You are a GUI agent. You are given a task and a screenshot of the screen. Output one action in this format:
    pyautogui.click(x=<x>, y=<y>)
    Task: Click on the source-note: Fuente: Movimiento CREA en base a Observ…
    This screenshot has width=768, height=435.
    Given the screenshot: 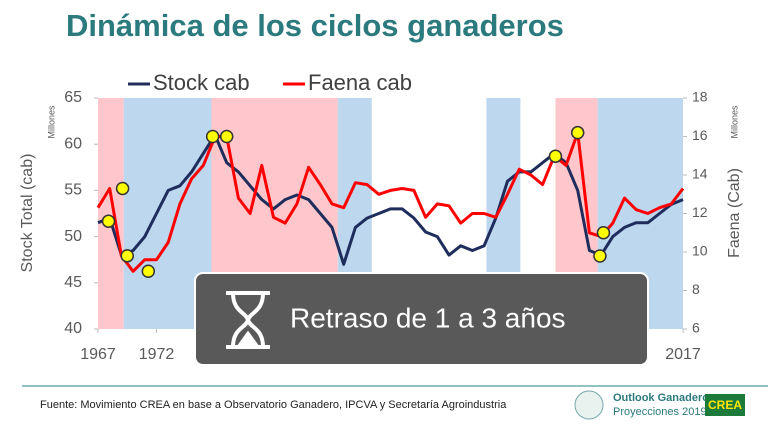 What is the action you would take?
    pyautogui.click(x=273, y=405)
    